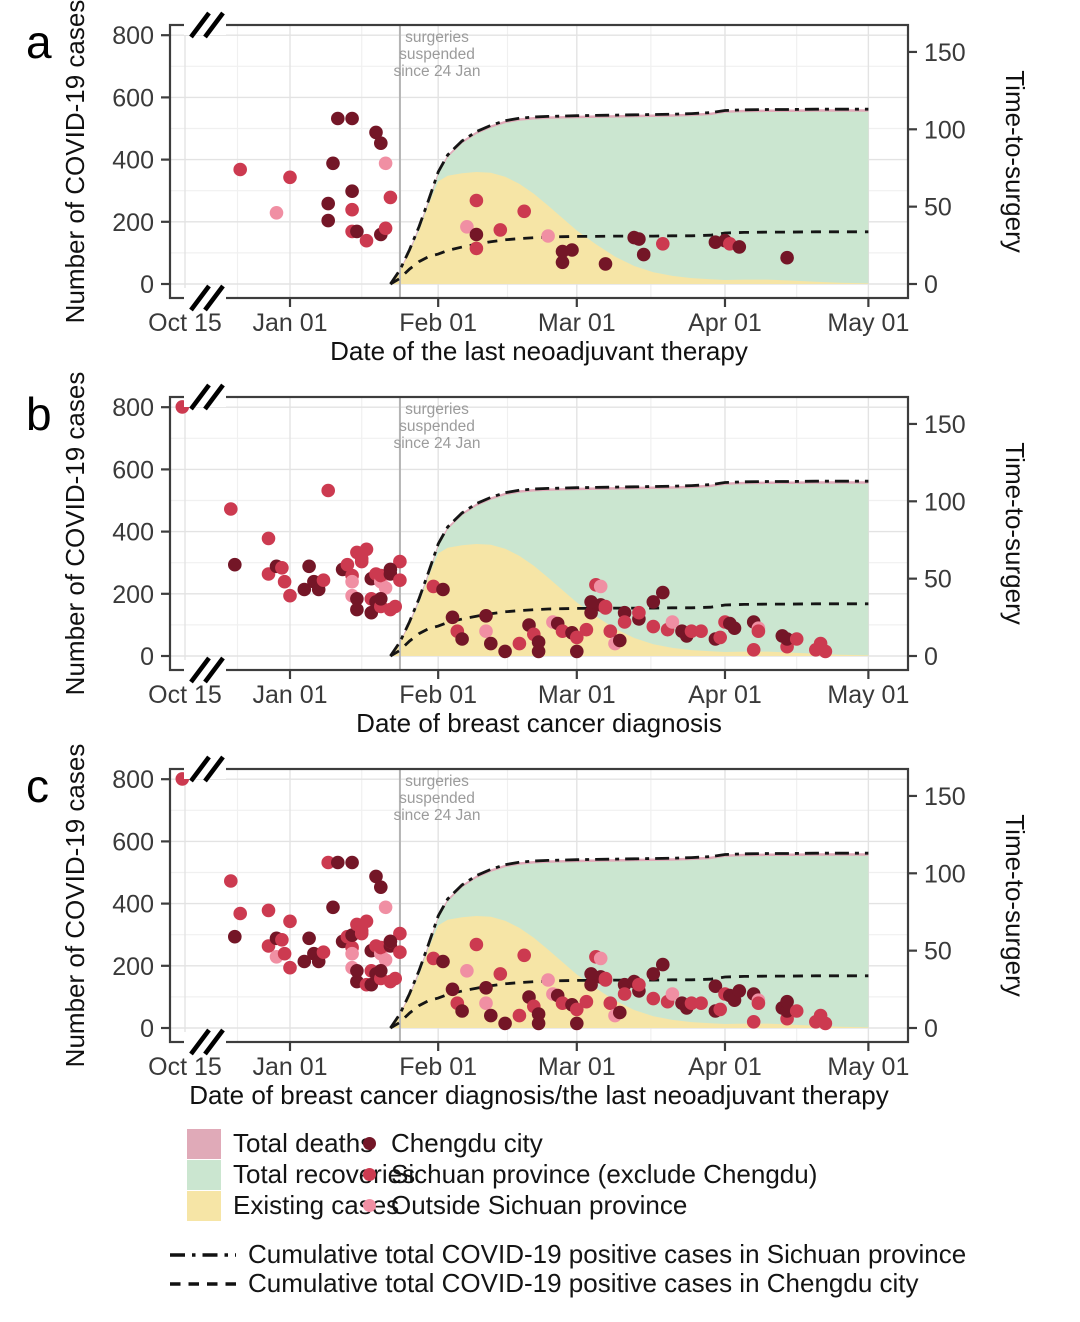  Describe the element at coordinates (437, 37) in the screenshot. I see `annotation-line: surgeries` at that location.